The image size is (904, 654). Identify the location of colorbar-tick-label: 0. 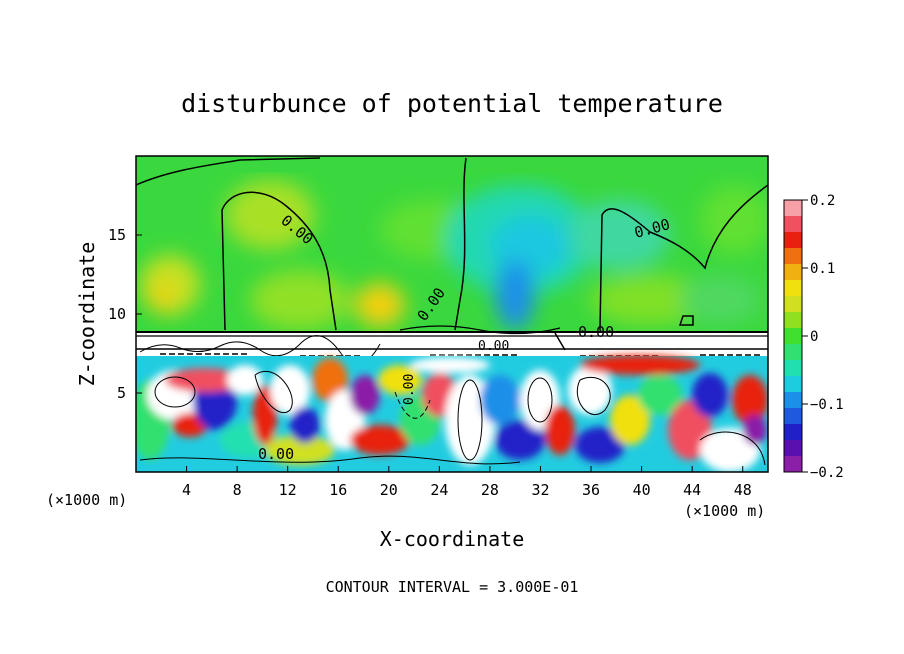
(814, 337).